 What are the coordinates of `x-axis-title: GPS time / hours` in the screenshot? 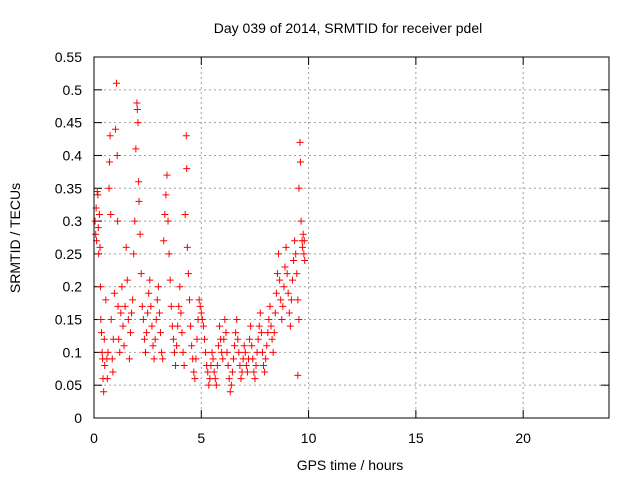 It's located at (350, 465).